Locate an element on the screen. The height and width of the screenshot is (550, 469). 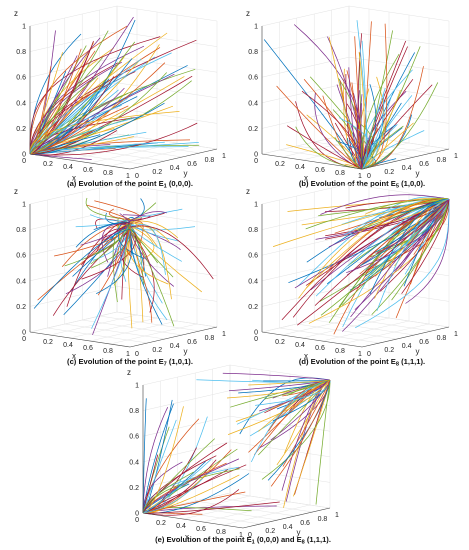
panel-d-z-tick: 0.8 is located at coordinates (253, 230).